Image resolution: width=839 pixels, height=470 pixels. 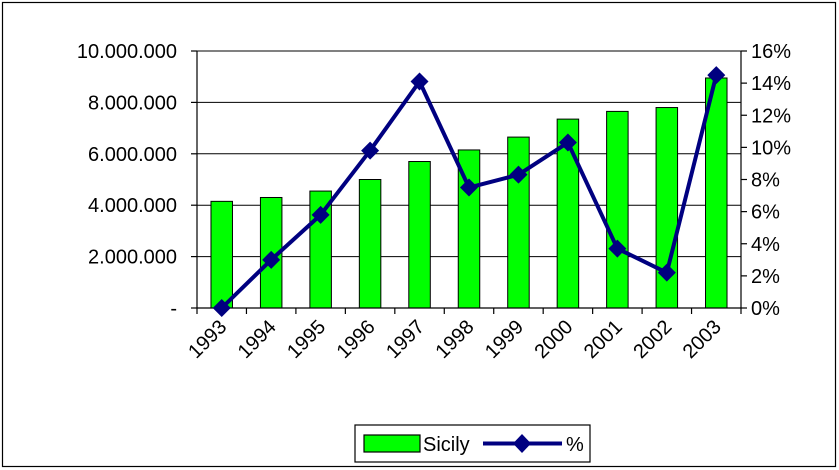 I want to click on left-tick-label: 4.000.000, so click(x=132, y=206).